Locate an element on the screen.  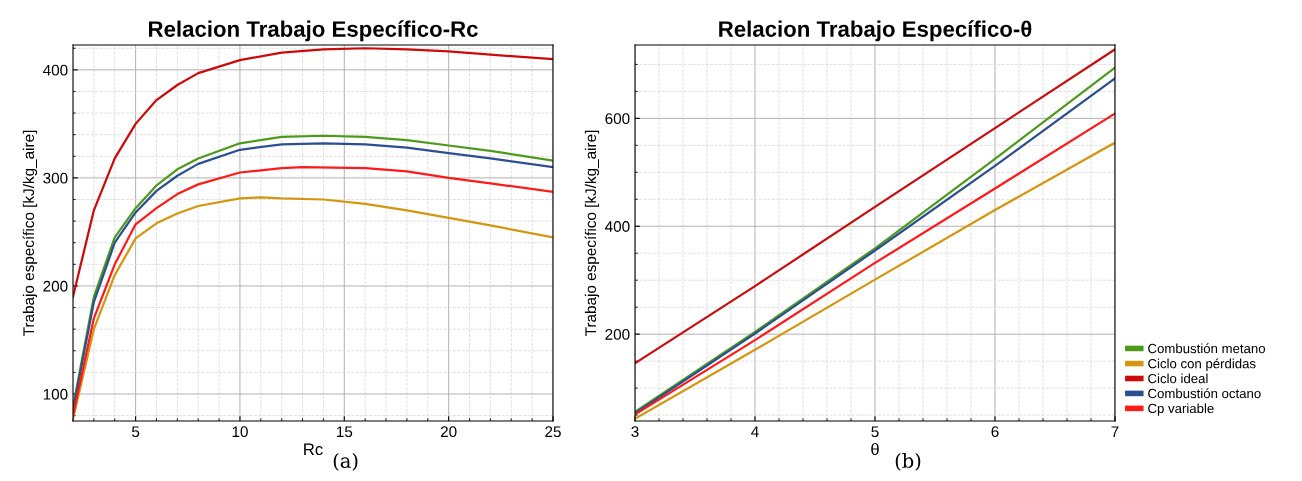
chart-title: Relacion Trabajo Específico-Rc is located at coordinates (313, 31).